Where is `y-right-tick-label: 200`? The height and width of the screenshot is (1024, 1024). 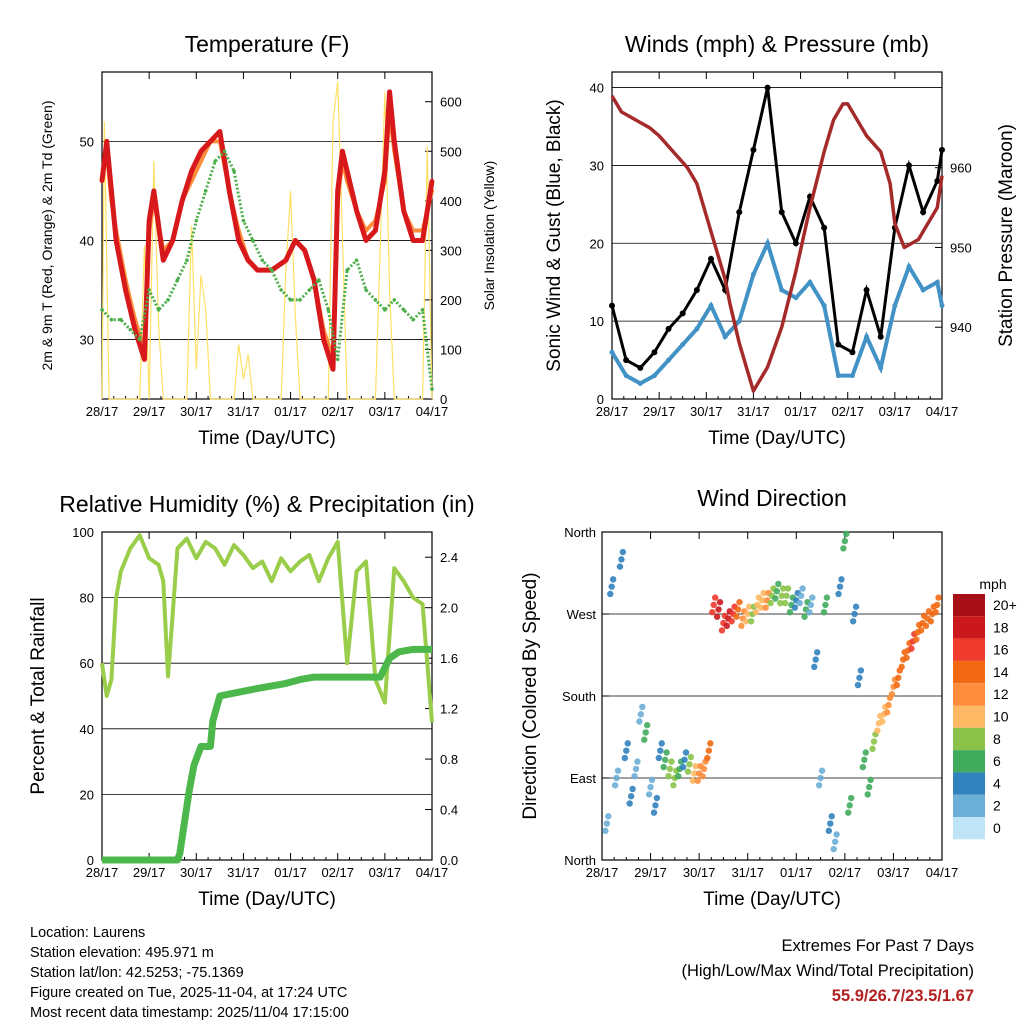
y-right-tick-label: 200 is located at coordinates (451, 300).